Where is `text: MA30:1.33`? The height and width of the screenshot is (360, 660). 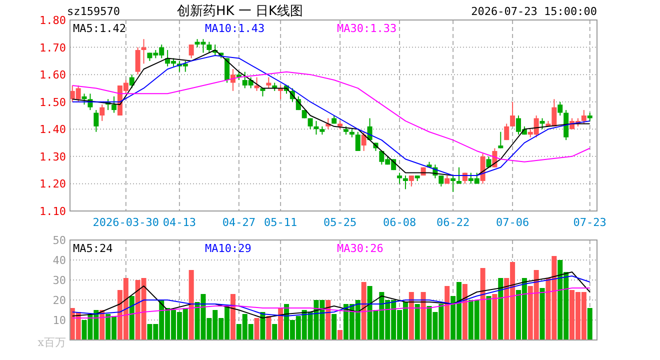
text: MA30:1.33 is located at coordinates (367, 28).